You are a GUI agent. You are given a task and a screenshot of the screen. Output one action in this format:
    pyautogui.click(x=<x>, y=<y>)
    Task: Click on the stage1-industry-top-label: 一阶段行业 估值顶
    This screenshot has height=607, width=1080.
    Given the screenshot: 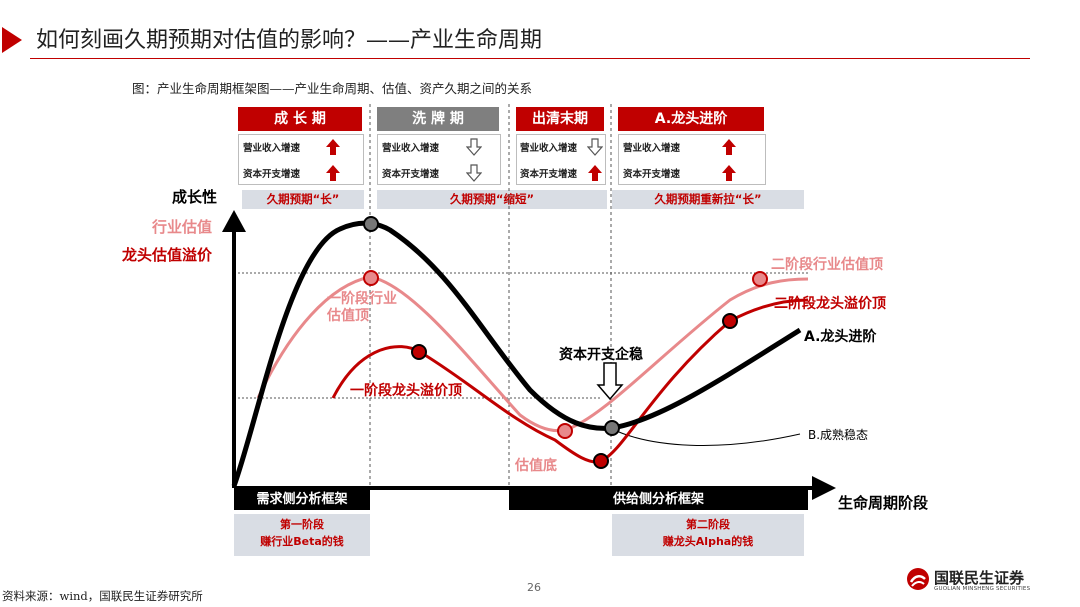 What is the action you would take?
    pyautogui.click(x=362, y=307)
    